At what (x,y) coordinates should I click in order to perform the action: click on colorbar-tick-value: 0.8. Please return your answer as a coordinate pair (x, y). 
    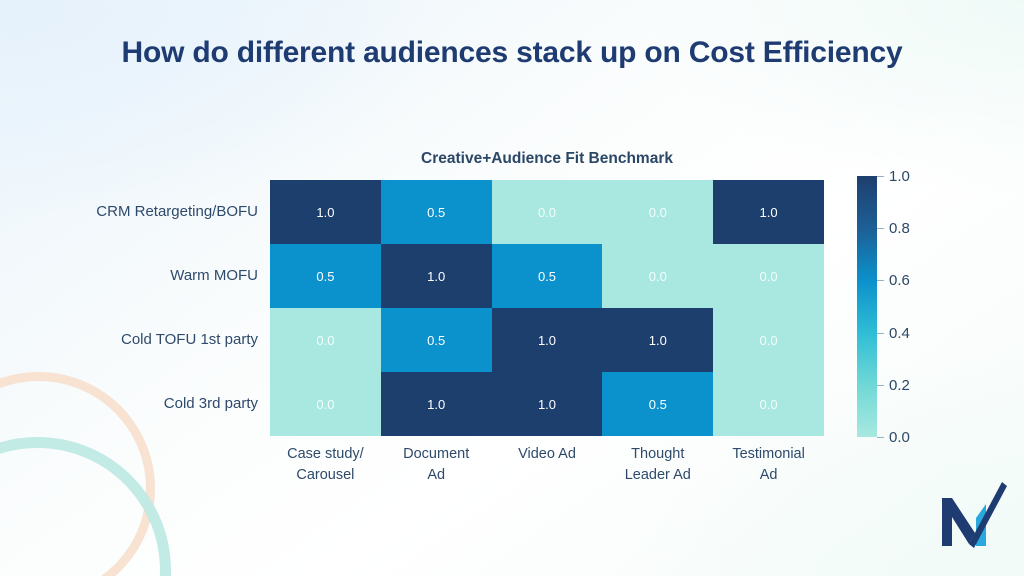
    Looking at the image, I should click on (899, 229).